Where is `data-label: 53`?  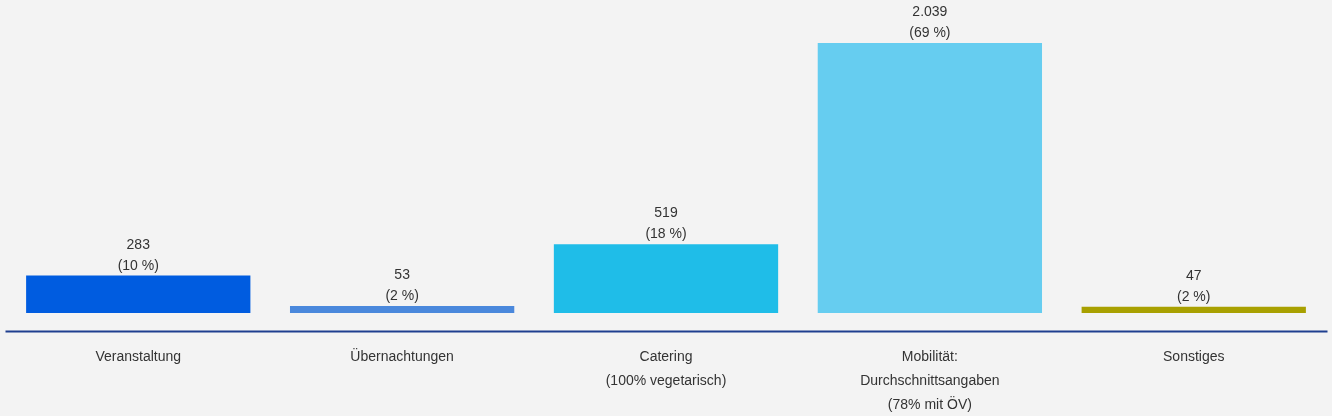 data-label: 53 is located at coordinates (402, 273).